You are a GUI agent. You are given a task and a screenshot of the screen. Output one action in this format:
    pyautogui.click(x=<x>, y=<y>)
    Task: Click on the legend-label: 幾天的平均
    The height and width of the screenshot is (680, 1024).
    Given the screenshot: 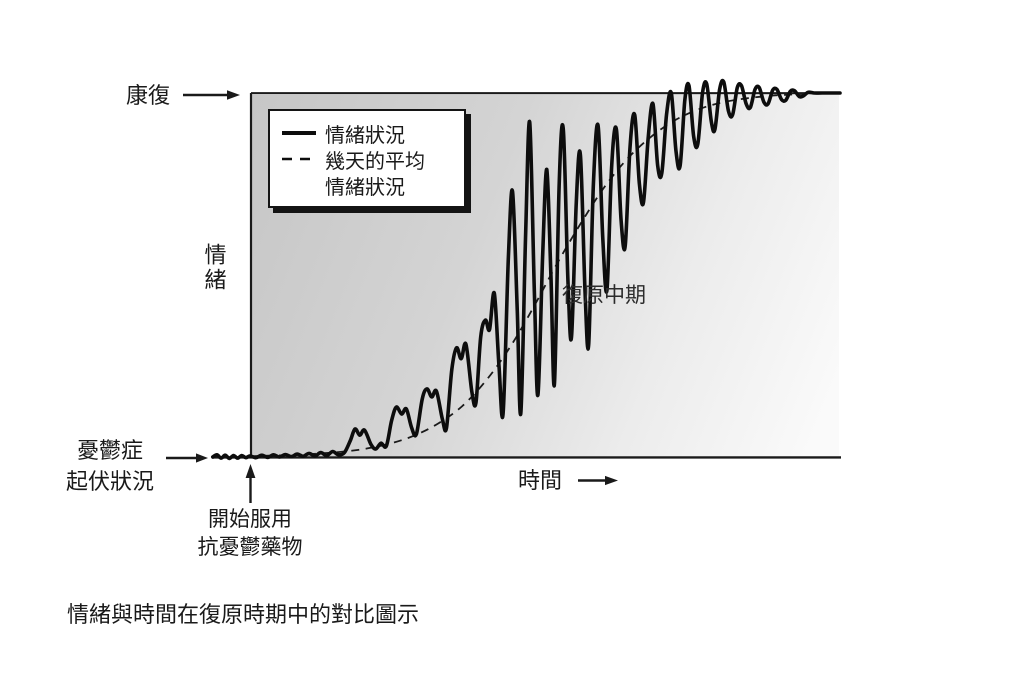 What is the action you would take?
    pyautogui.click(x=375, y=161)
    